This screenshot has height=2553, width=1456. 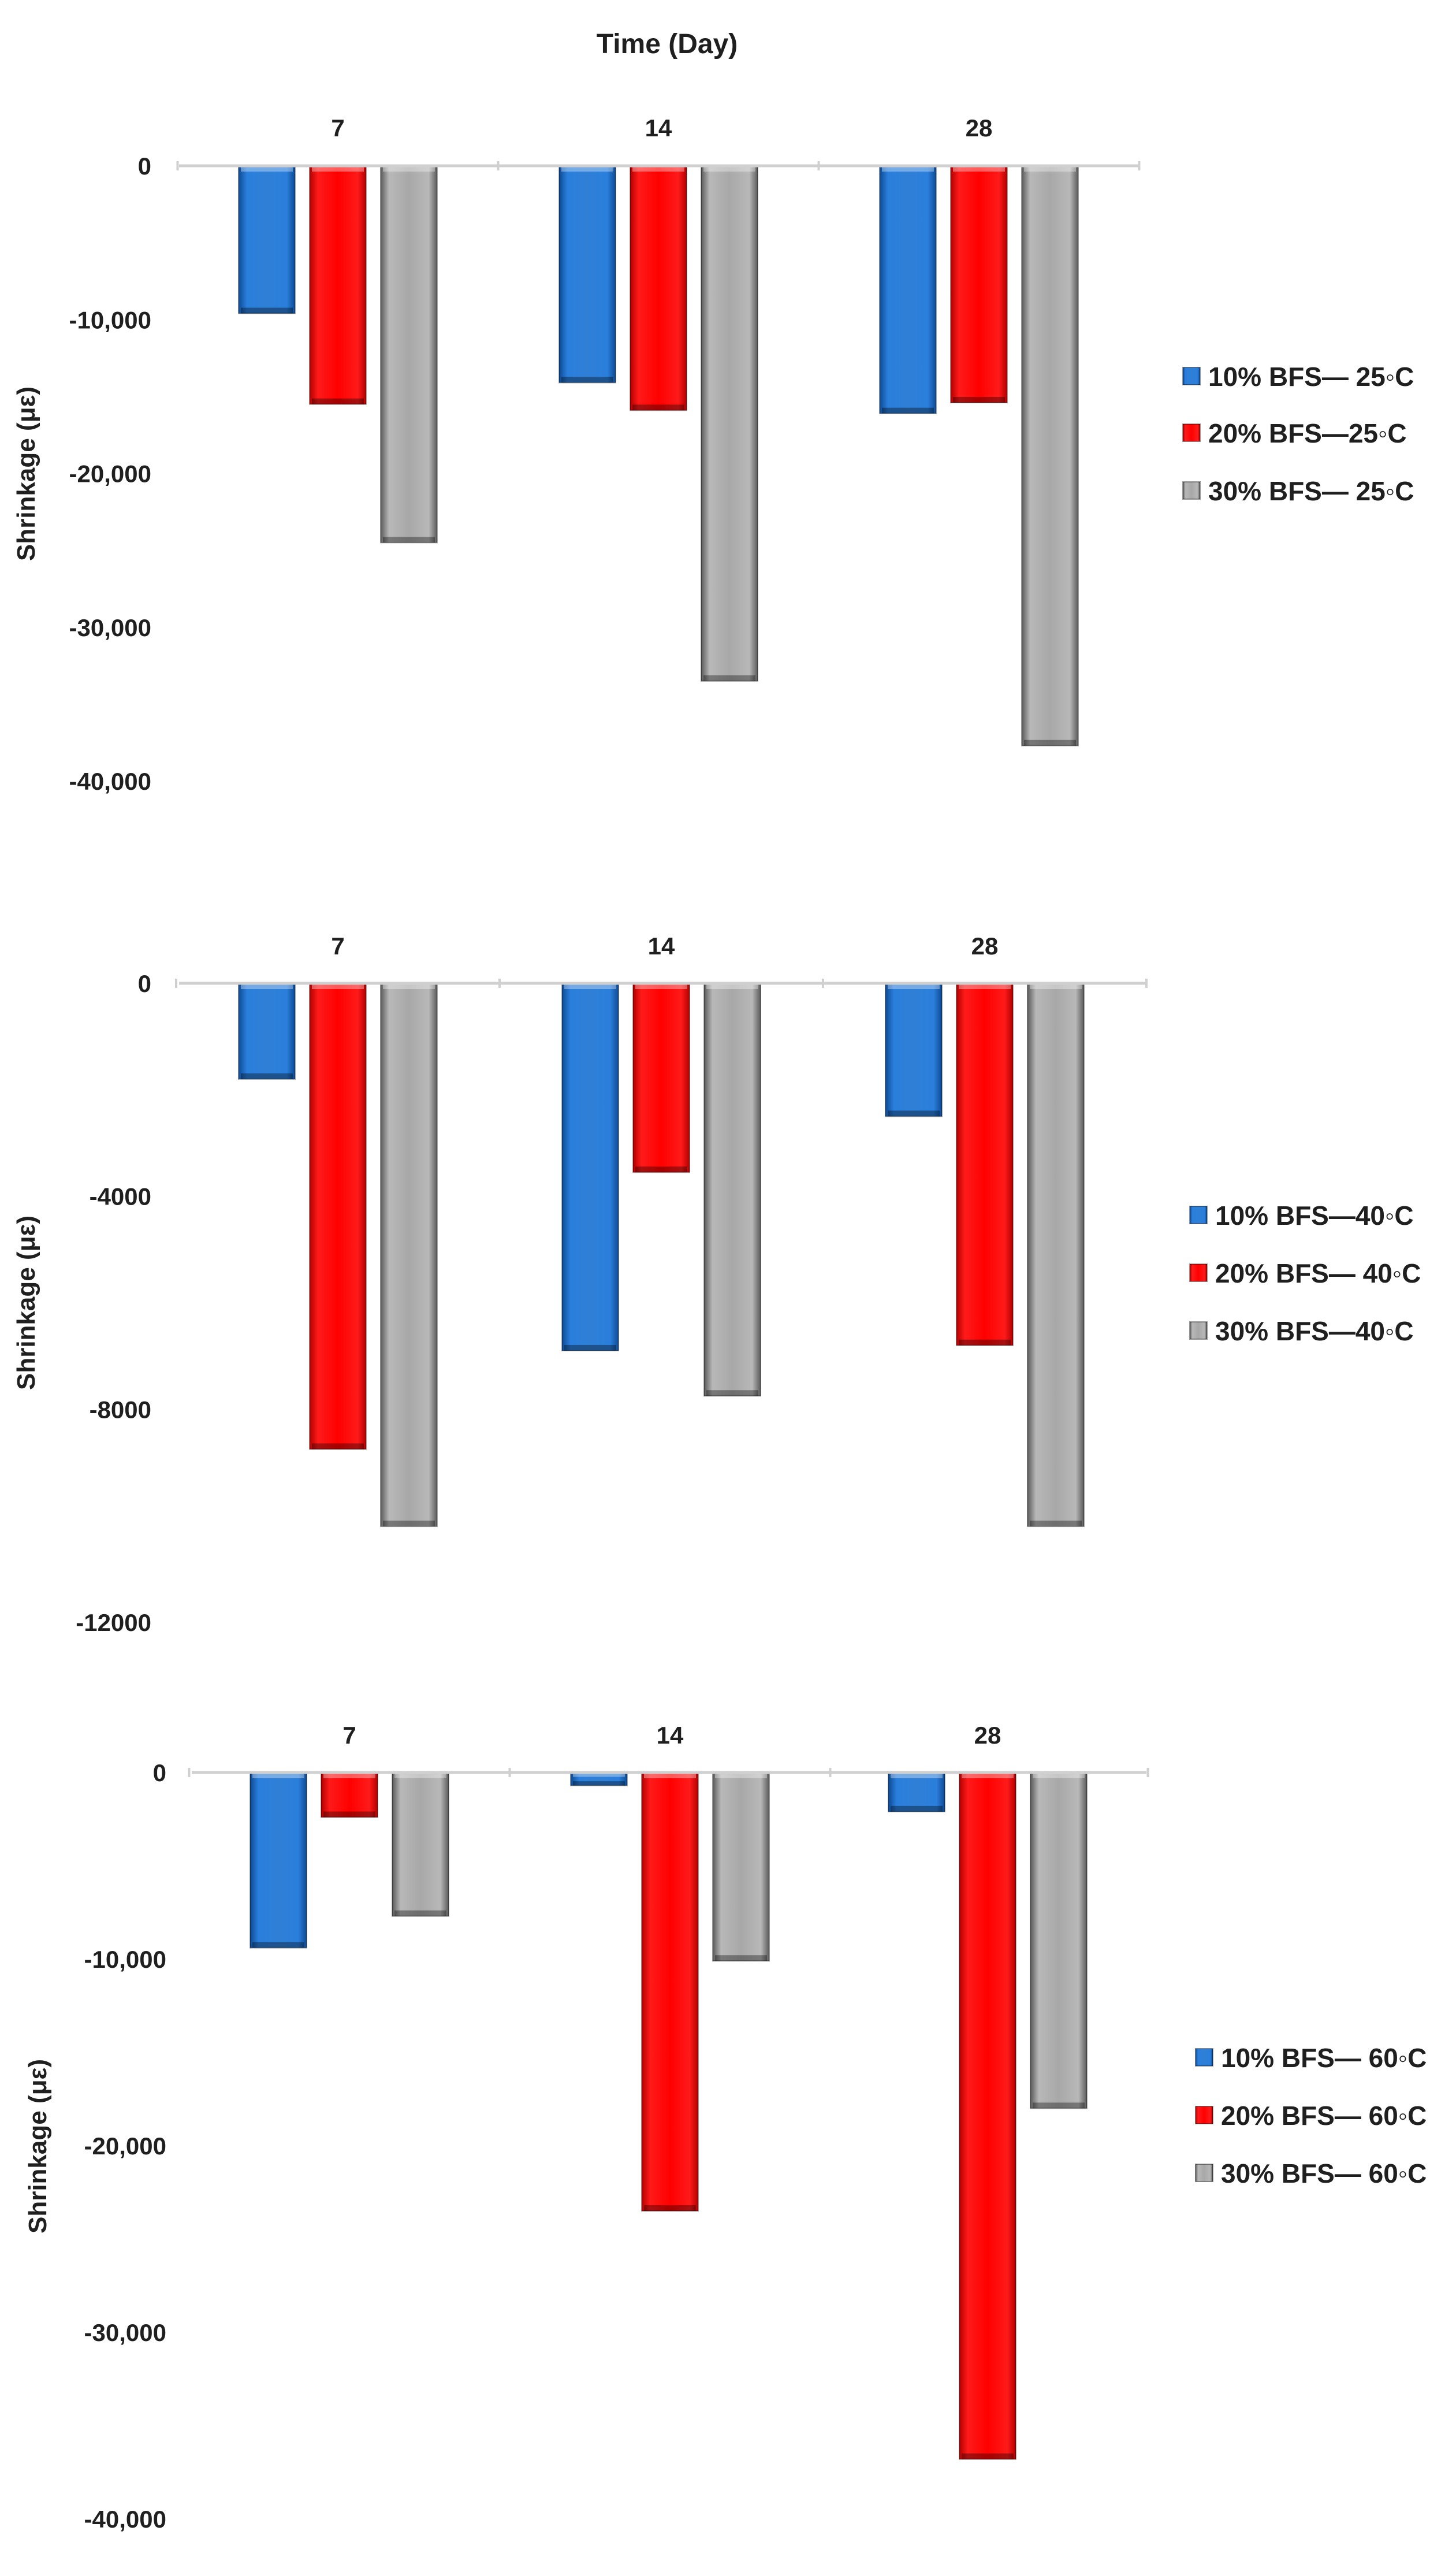 I want to click on figure-title: Time (Day), so click(x=667, y=44).